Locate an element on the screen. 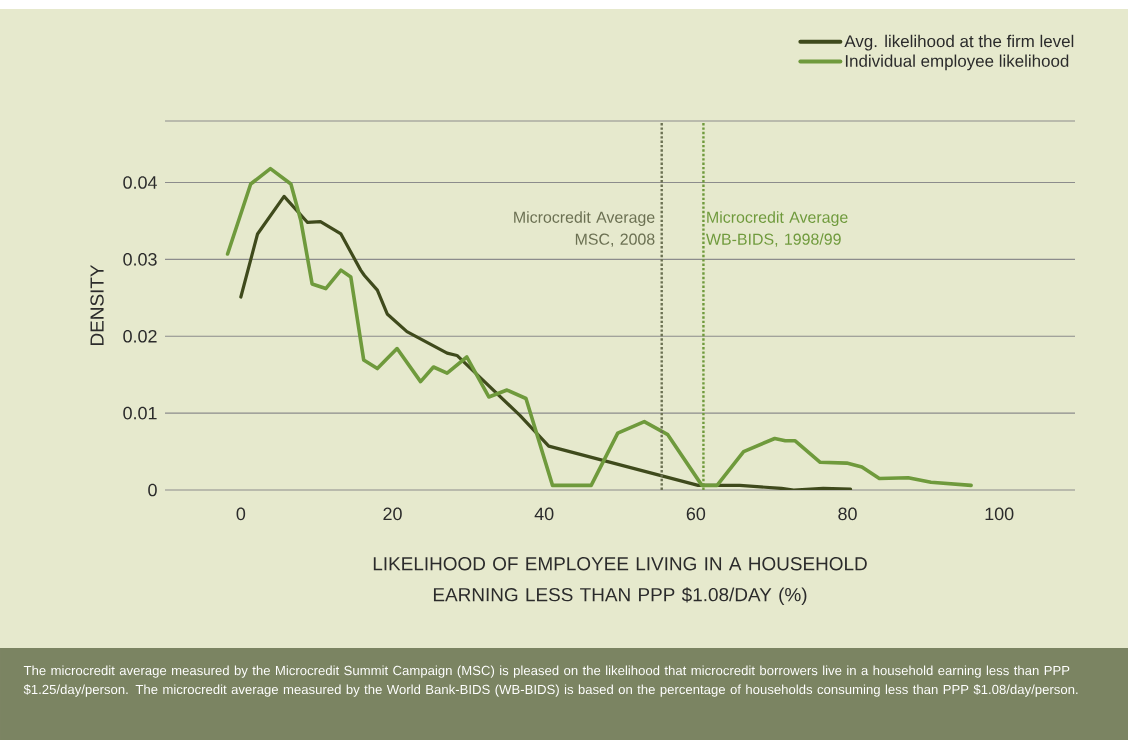  legend-label: Individual employee likelihood is located at coordinates (957, 62).